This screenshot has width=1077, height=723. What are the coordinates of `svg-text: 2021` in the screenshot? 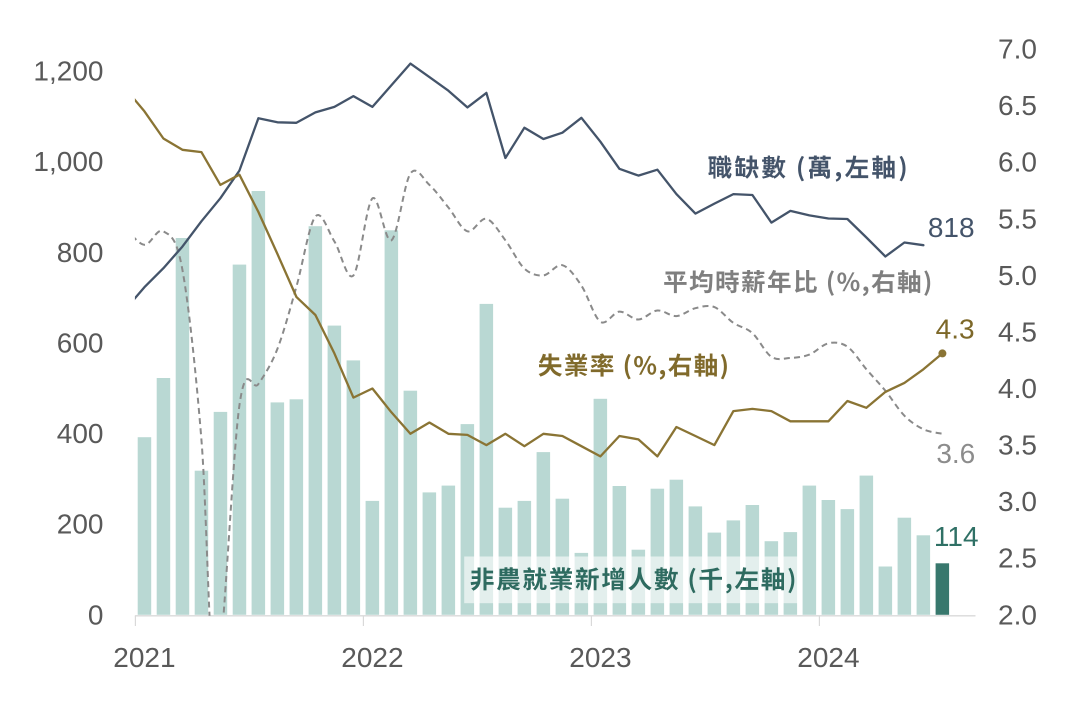 It's located at (144, 657).